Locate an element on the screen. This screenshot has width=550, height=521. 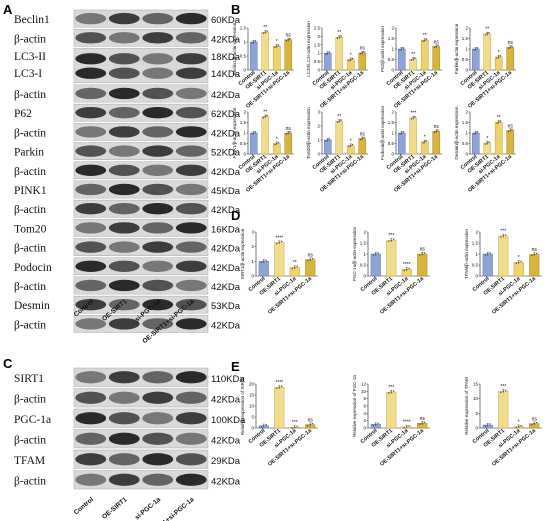
significance-label: **** is located at coordinates (407, 265).